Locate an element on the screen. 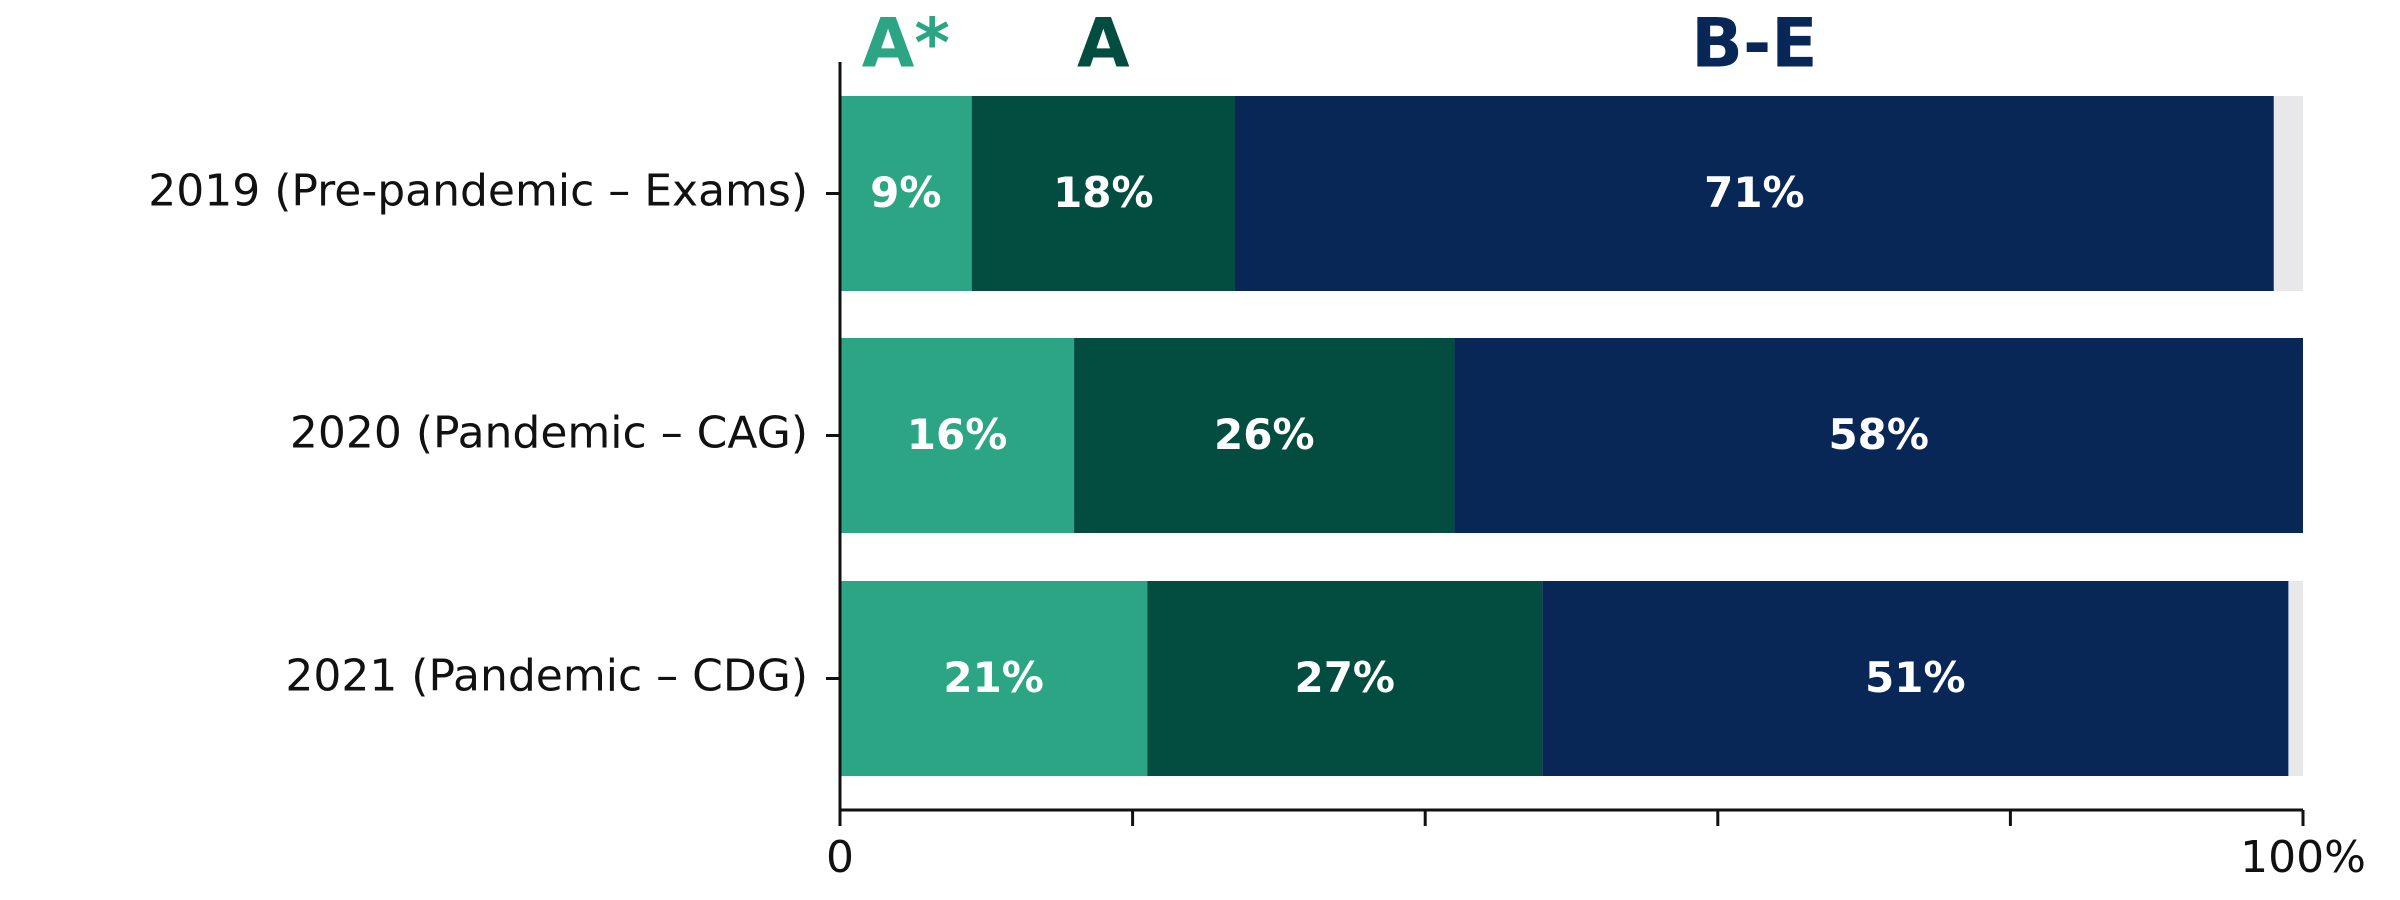 This screenshot has width=2400, height=900. data-label: 18% is located at coordinates (1103, 192).